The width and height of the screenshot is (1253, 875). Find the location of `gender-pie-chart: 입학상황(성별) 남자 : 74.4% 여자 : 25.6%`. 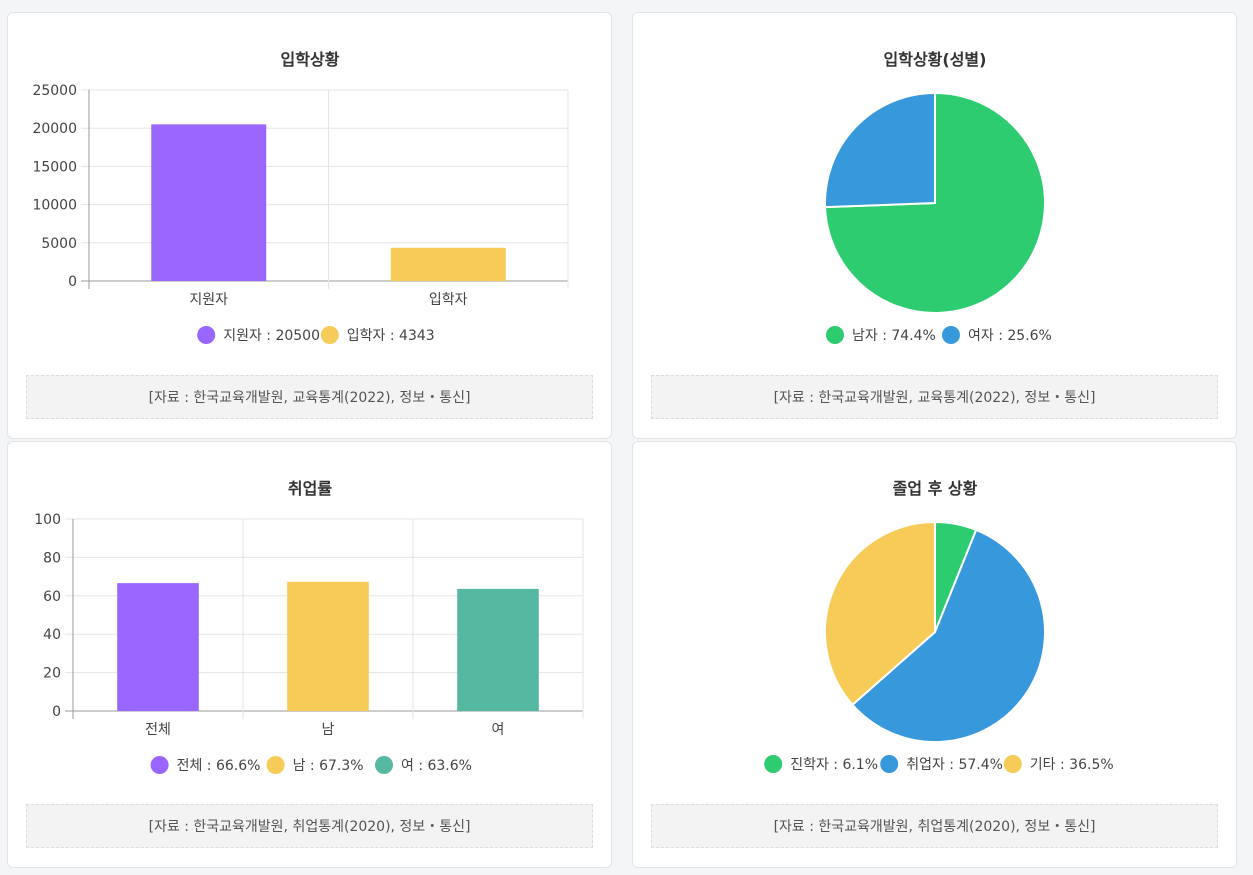

gender-pie-chart: 입학상황(성별) 남자 : 74.4% 여자 : 25.6% is located at coordinates (938, 197).